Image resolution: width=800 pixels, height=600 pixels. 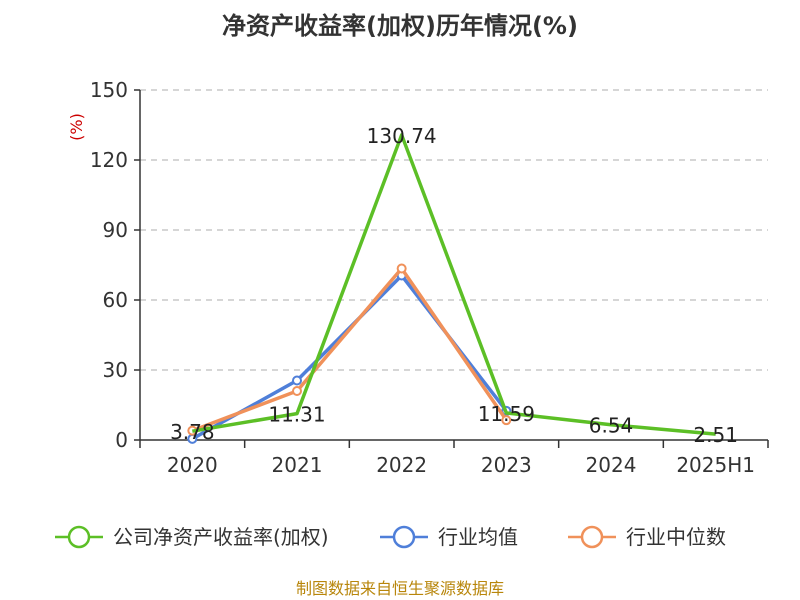 I want to click on chart-title: 净资产收益率(加权)历年情况(%), so click(x=400, y=26).